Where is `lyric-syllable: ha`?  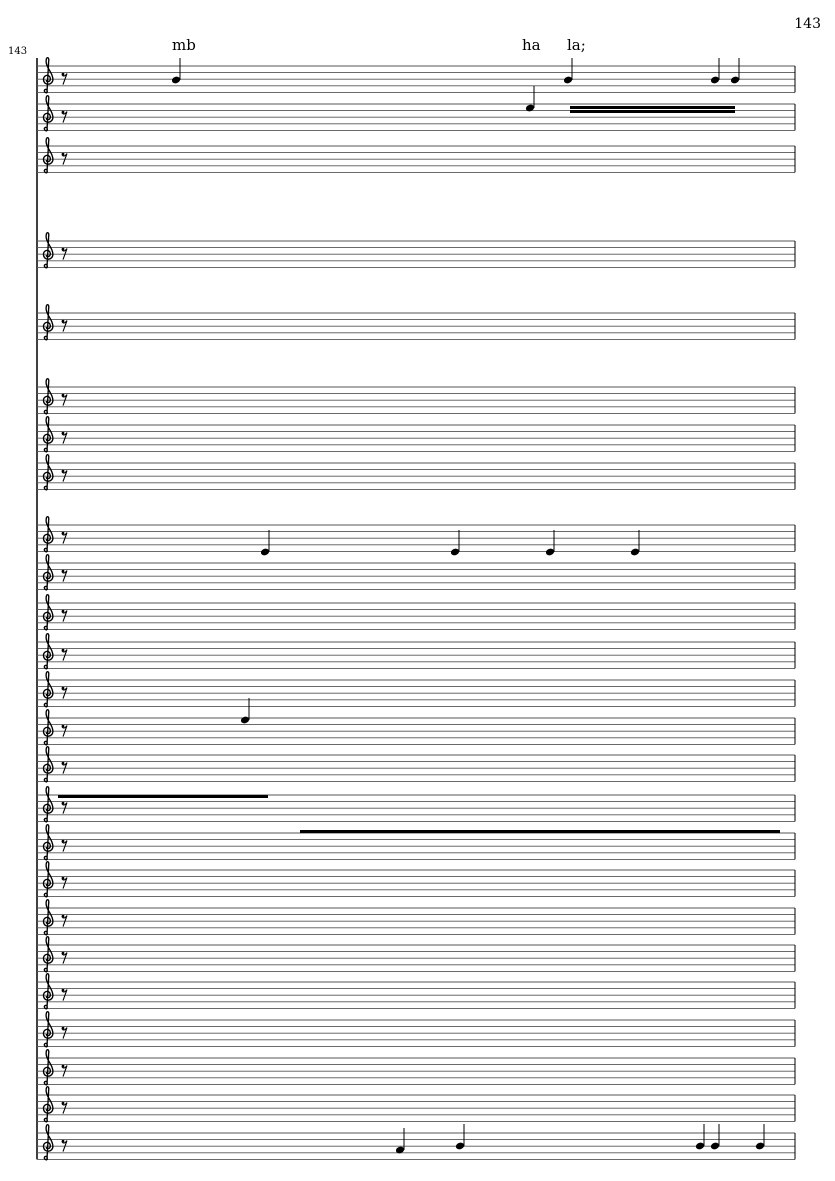 lyric-syllable: ha is located at coordinates (531, 45).